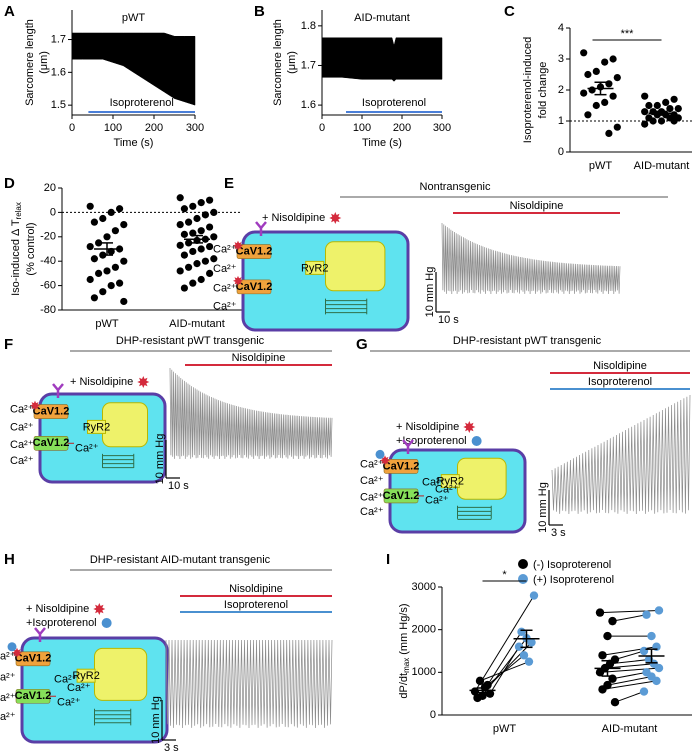 Image resolution: width=700 pixels, height=756 pixels. What do you see at coordinates (61, 623) in the screenshot?
I see `drug-label: +Isoproterenol` at bounding box center [61, 623].